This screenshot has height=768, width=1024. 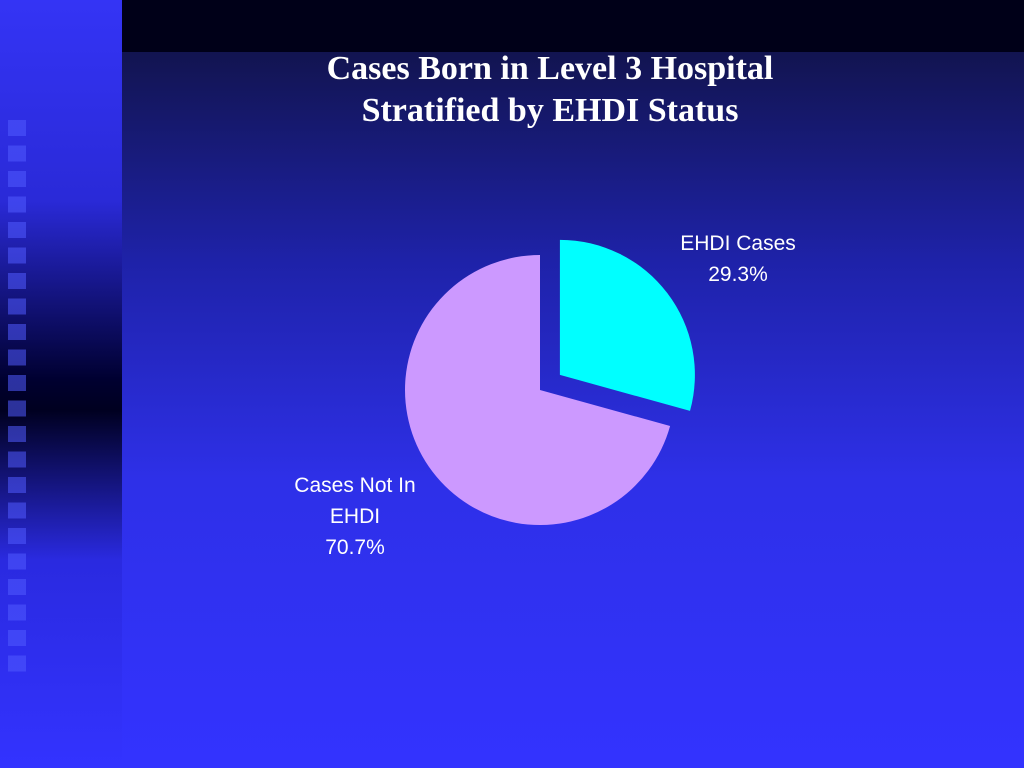 What do you see at coordinates (355, 501) in the screenshot?
I see `category-label: Cases Not In EHDI` at bounding box center [355, 501].